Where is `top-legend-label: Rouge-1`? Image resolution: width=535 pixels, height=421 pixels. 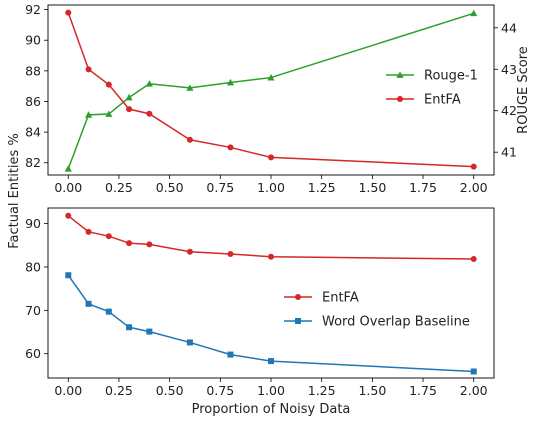
top-legend-label: Rouge-1 is located at coordinates (451, 76).